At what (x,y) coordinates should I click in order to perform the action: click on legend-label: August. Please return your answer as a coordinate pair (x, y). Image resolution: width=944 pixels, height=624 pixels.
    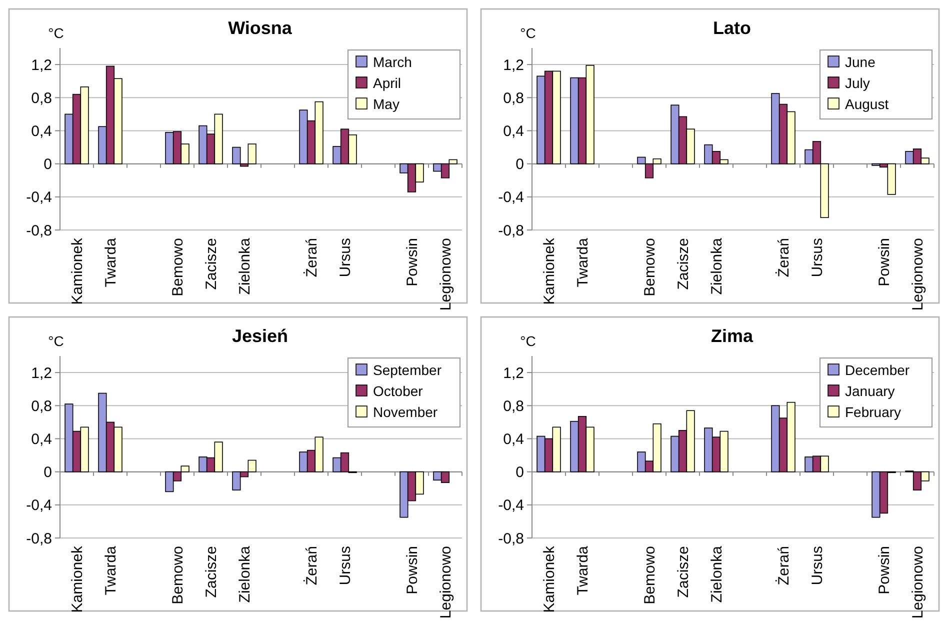
    Looking at the image, I should click on (867, 104).